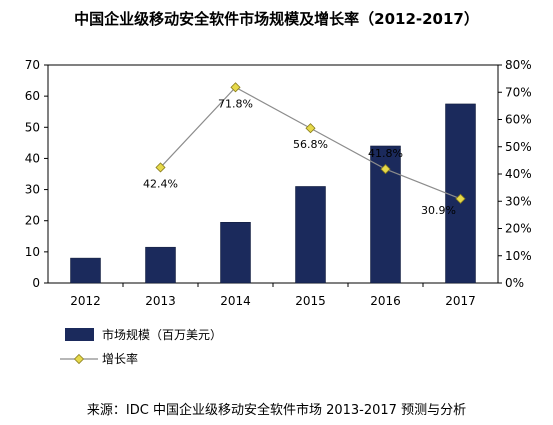 This screenshot has width=553, height=425. I want to click on source-note: 来源：IDC 中国企业级移动安全软件市场 2013-2017 预测与分析, so click(276, 410).